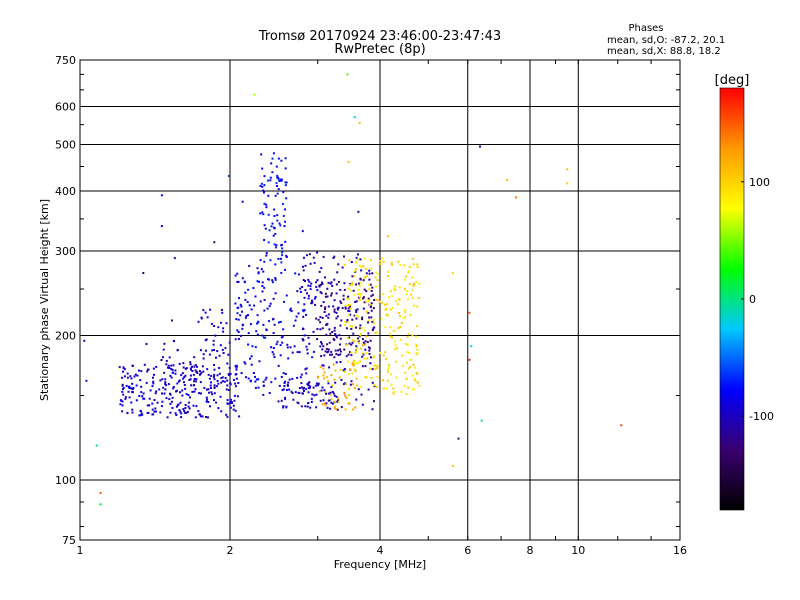 This screenshot has height=600, width=800. I want to click on y-tick-label: 75, so click(69, 540).